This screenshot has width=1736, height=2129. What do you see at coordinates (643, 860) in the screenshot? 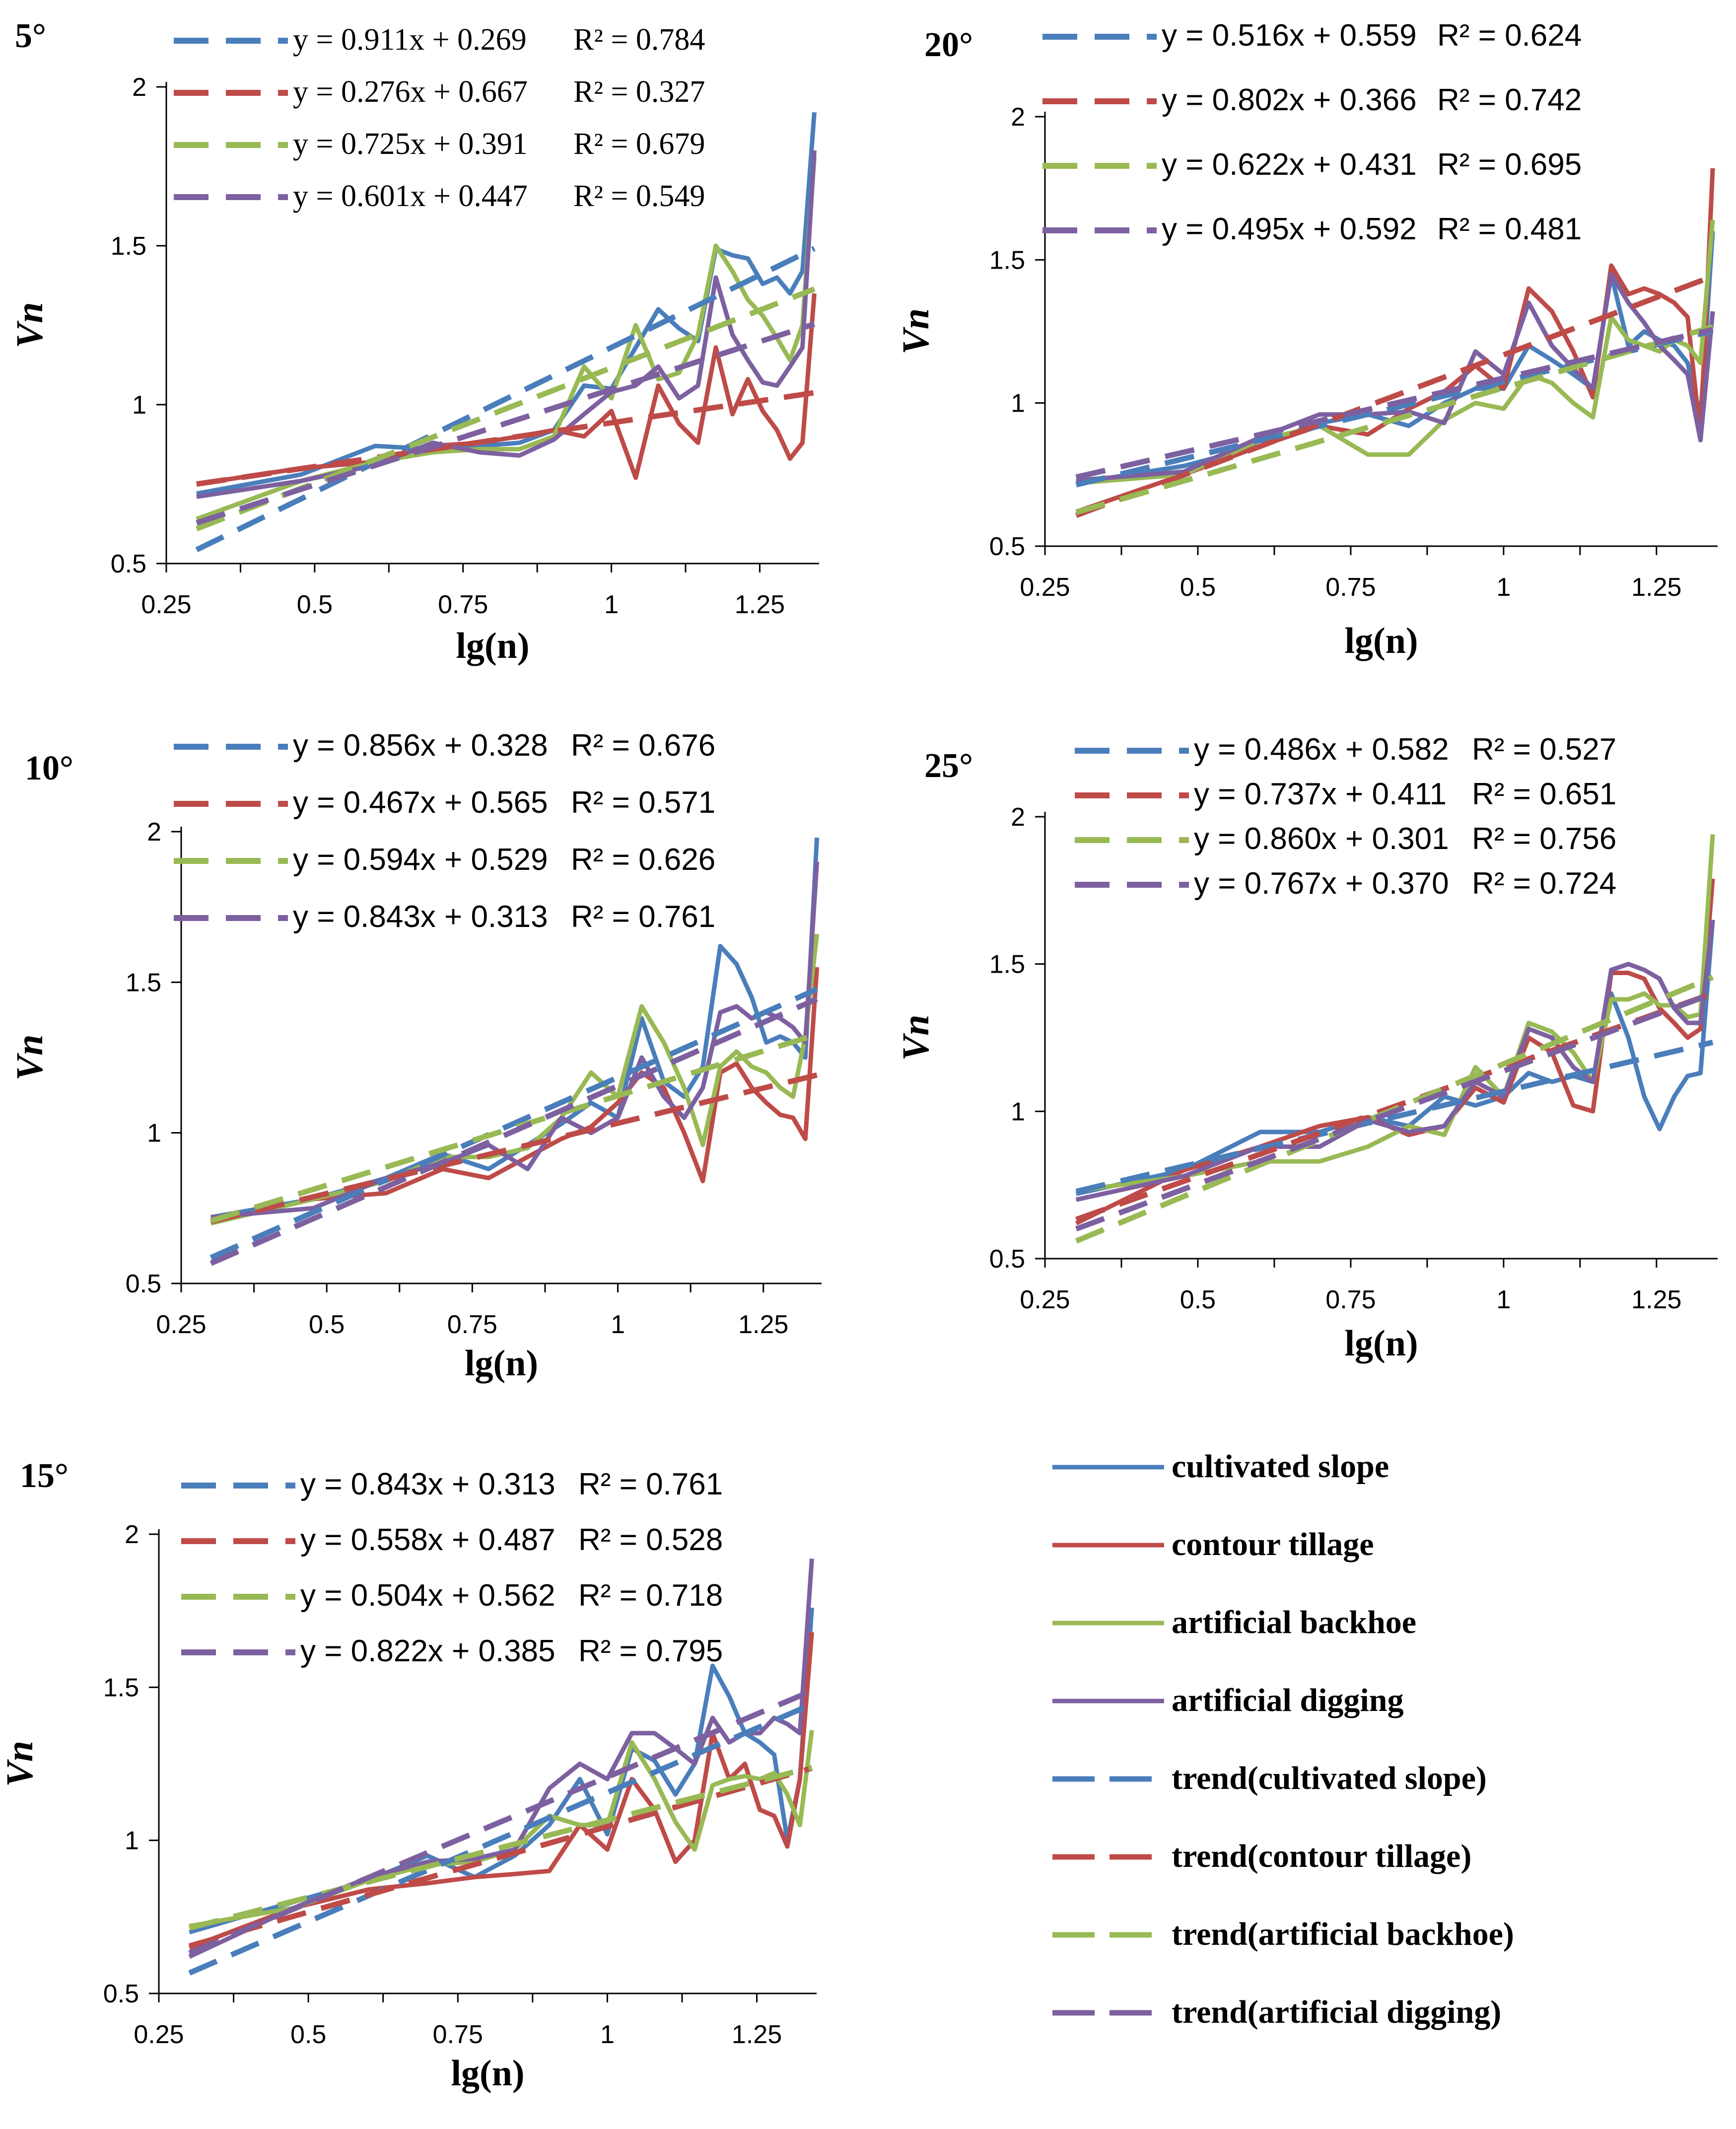
I see `trend-r2: R² = 0.626` at bounding box center [643, 860].